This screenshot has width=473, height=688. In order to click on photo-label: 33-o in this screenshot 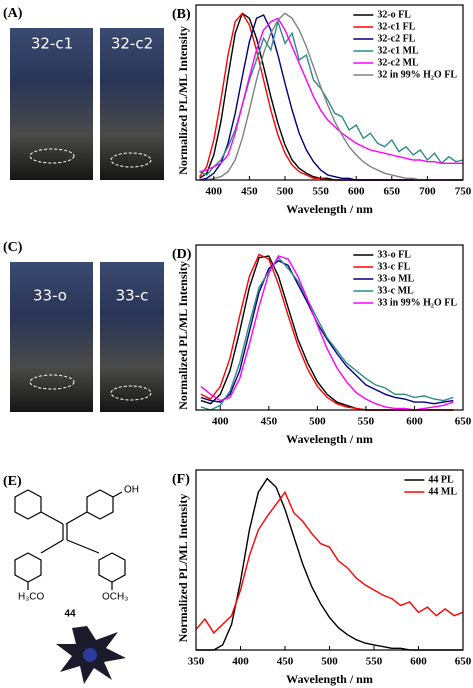, I will do `click(50, 296)`.